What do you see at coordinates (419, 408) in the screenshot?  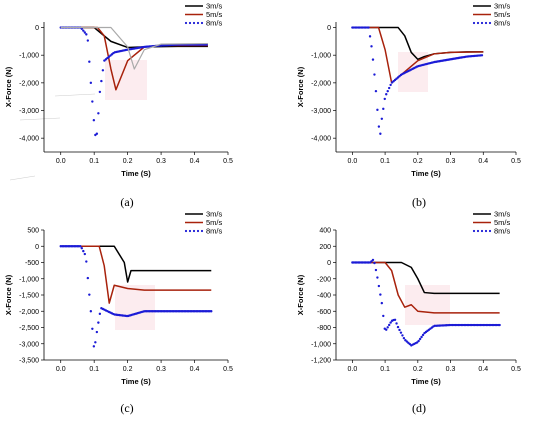 I see `panel-label-d: (d)` at bounding box center [419, 408].